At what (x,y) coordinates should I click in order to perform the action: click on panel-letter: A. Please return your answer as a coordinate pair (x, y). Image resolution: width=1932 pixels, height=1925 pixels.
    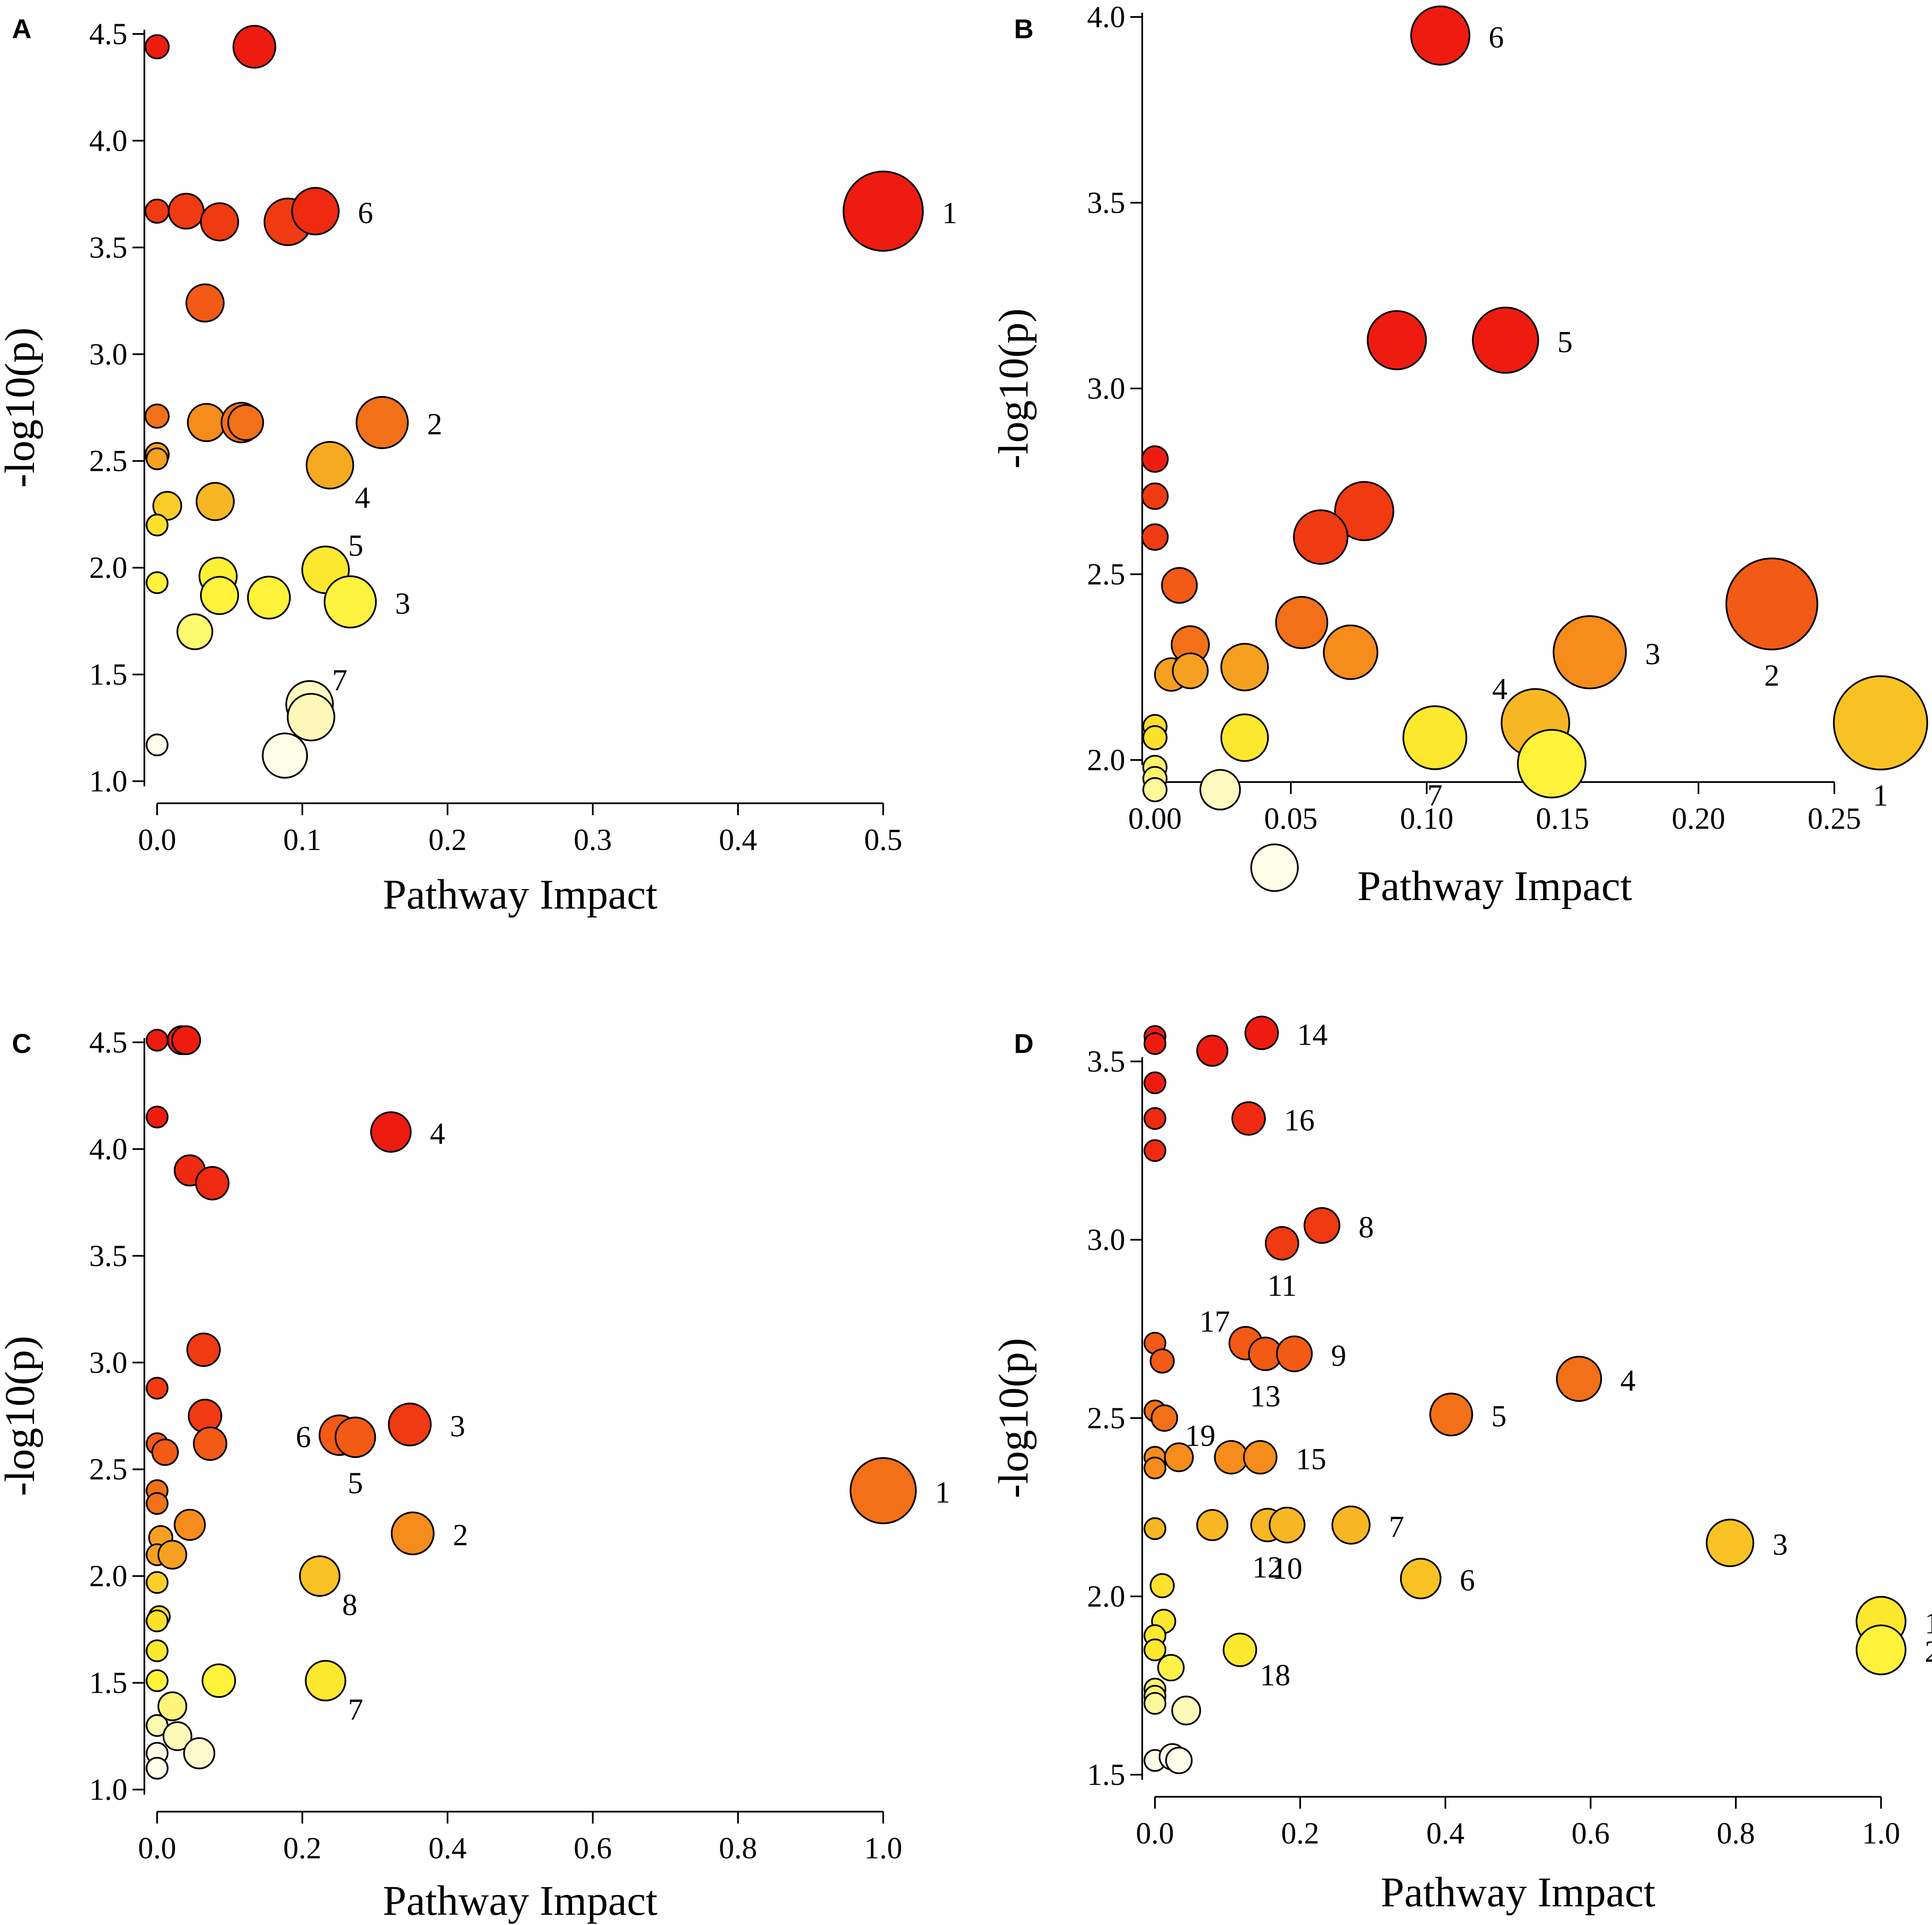
    Looking at the image, I should click on (21, 29).